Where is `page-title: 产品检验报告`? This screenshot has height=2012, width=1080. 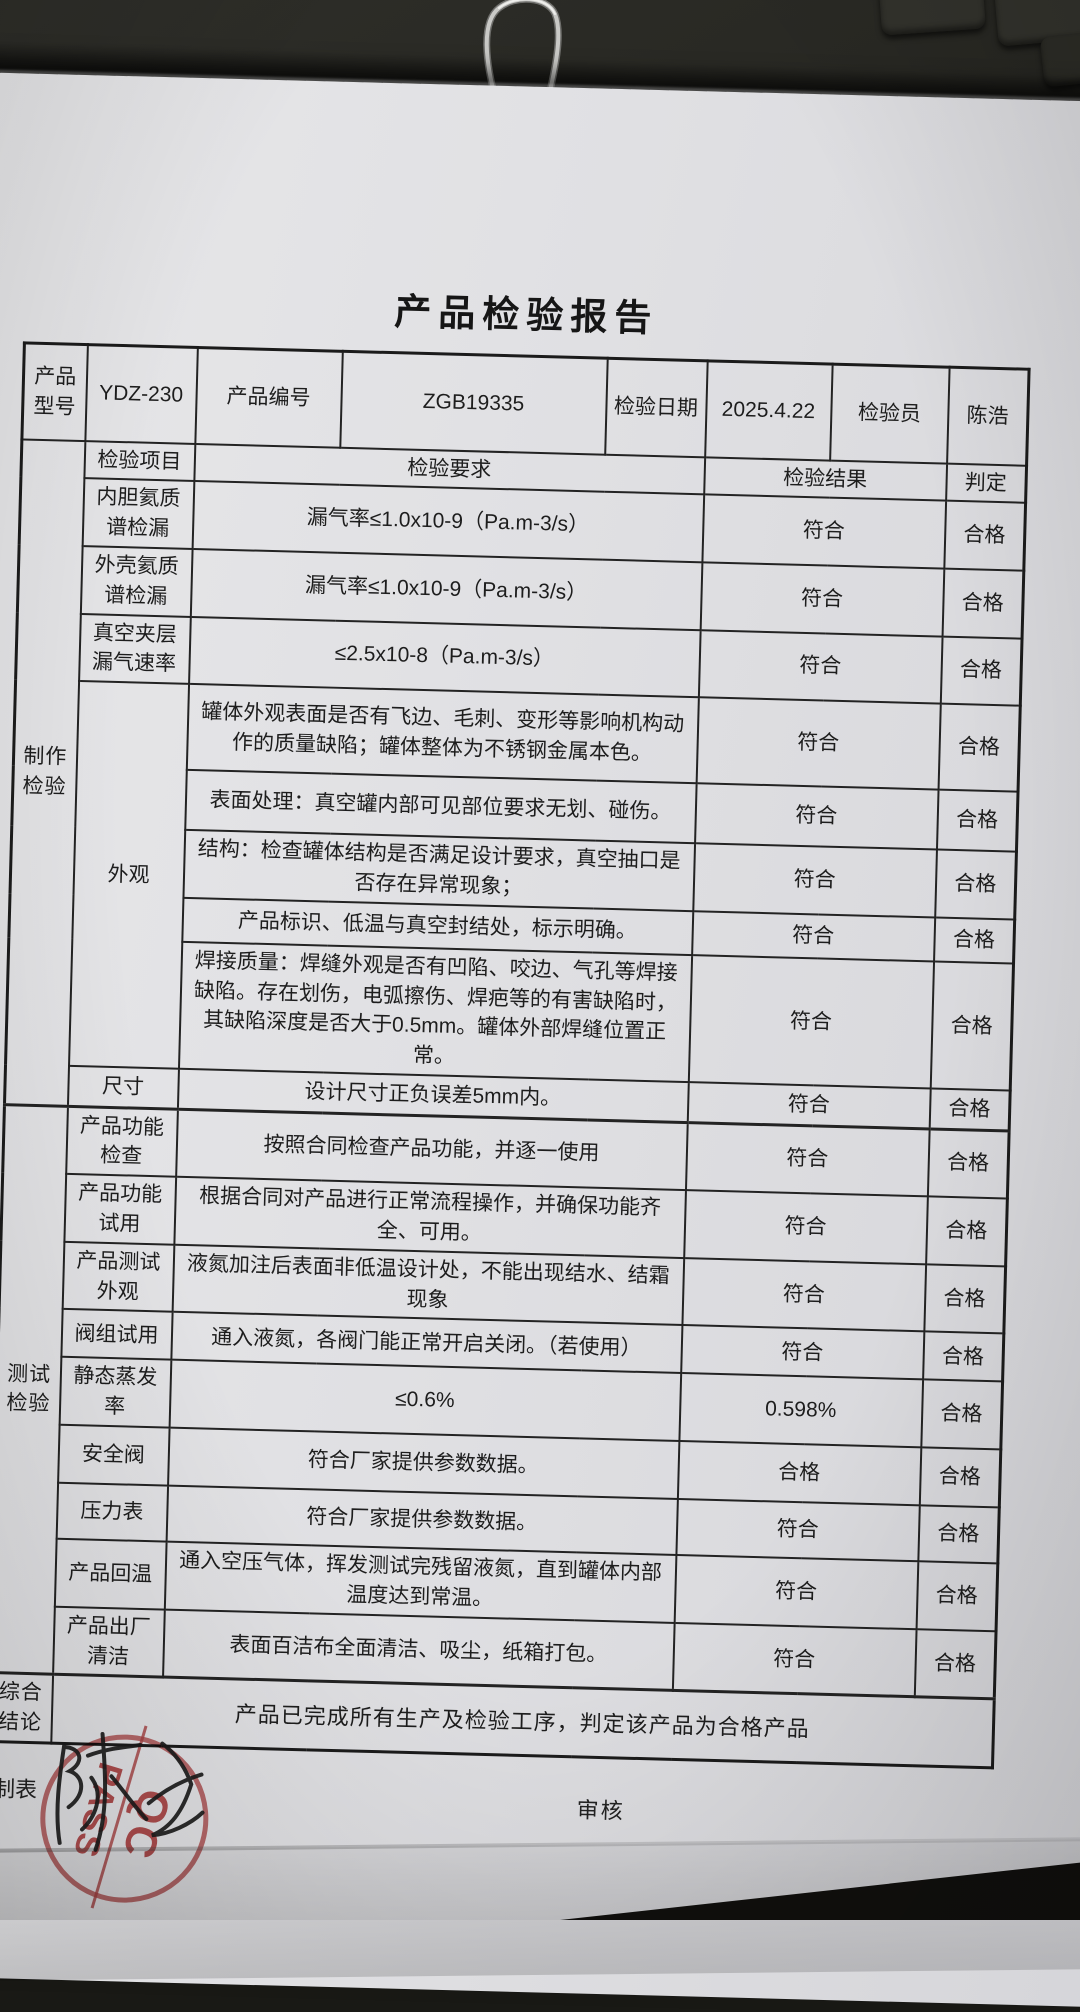 page-title: 产品检验报告 is located at coordinates (526, 315).